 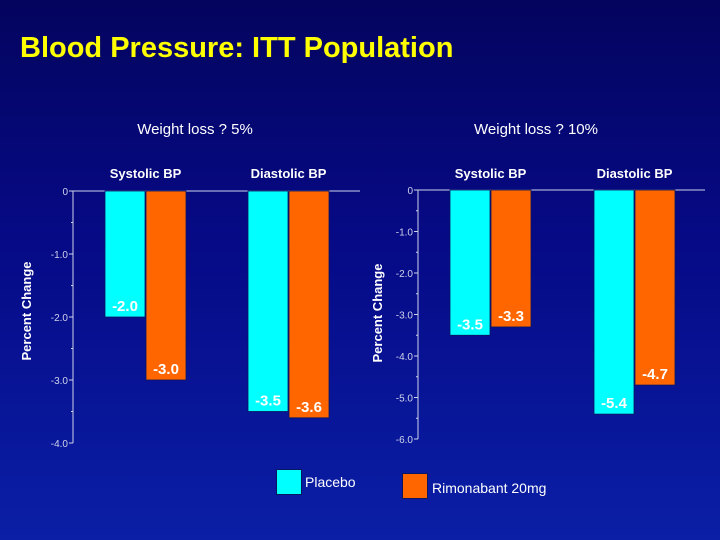 I want to click on data-label-1-0-0: -2.0, so click(x=125, y=306).